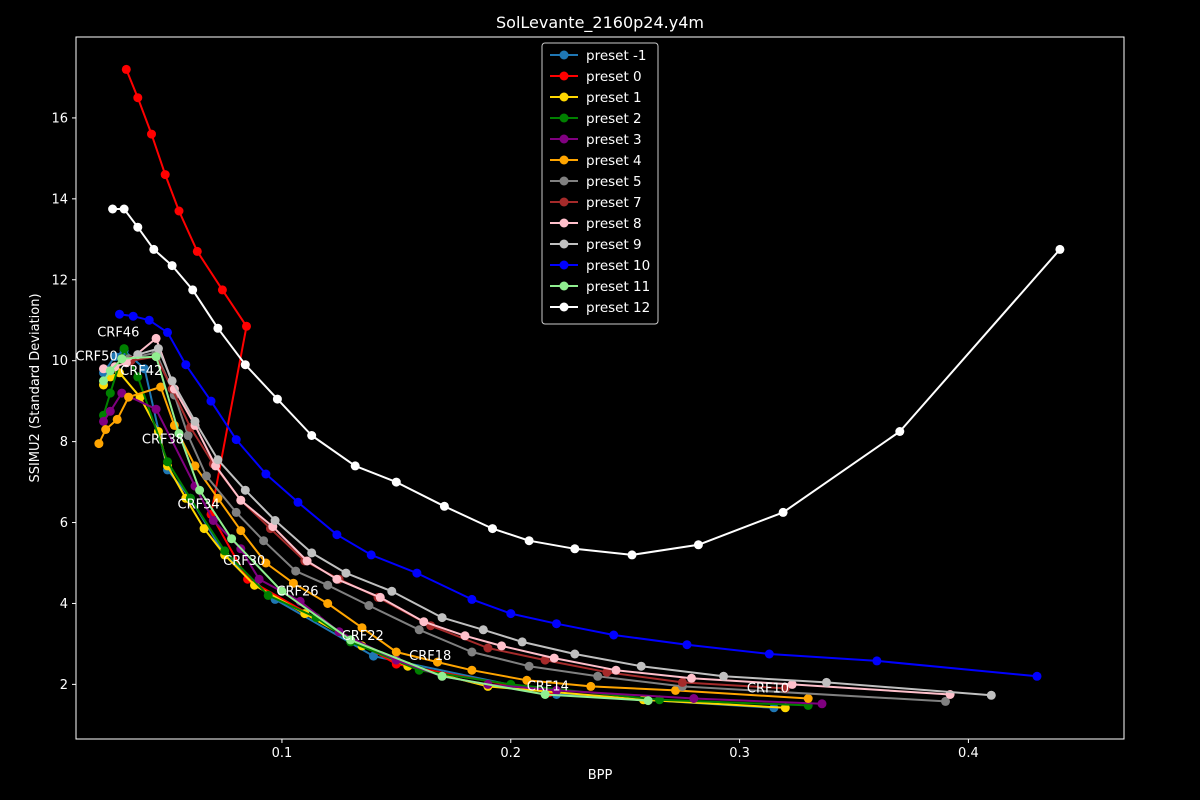  Describe the element at coordinates (163, 440) in the screenshot. I see `crf-annotation: CRF38` at that location.